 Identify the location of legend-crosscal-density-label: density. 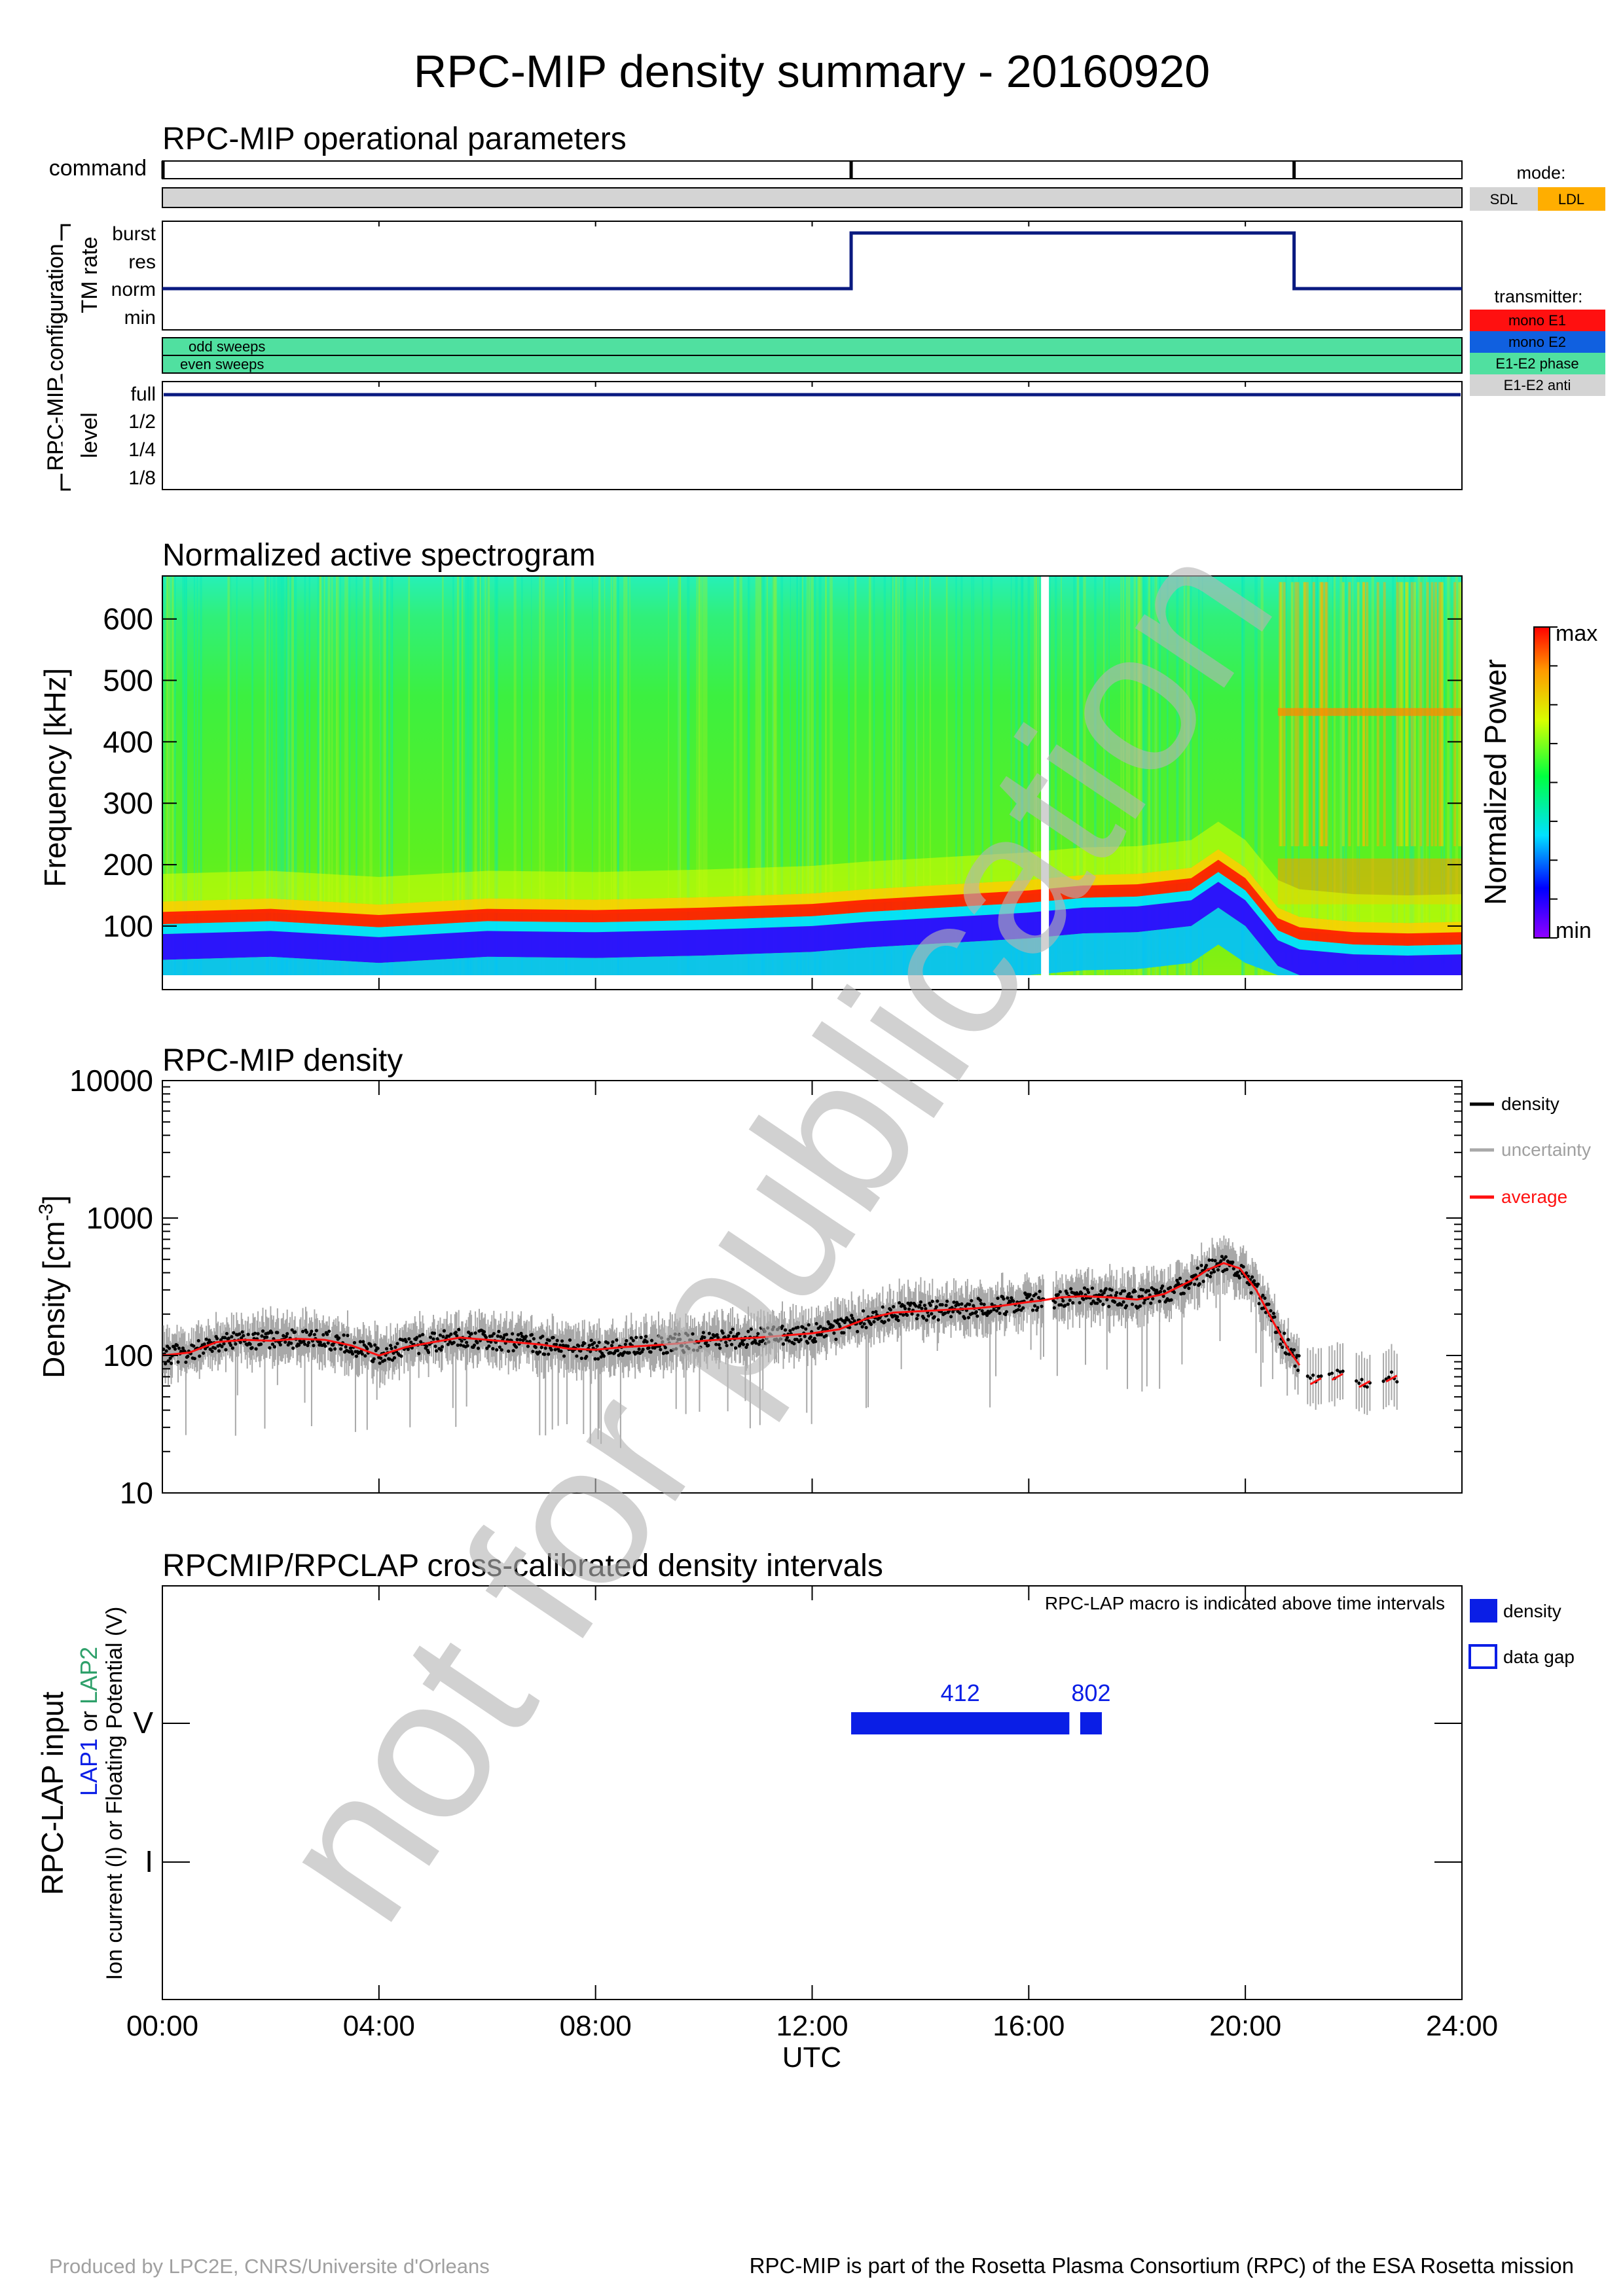
(1532, 1611).